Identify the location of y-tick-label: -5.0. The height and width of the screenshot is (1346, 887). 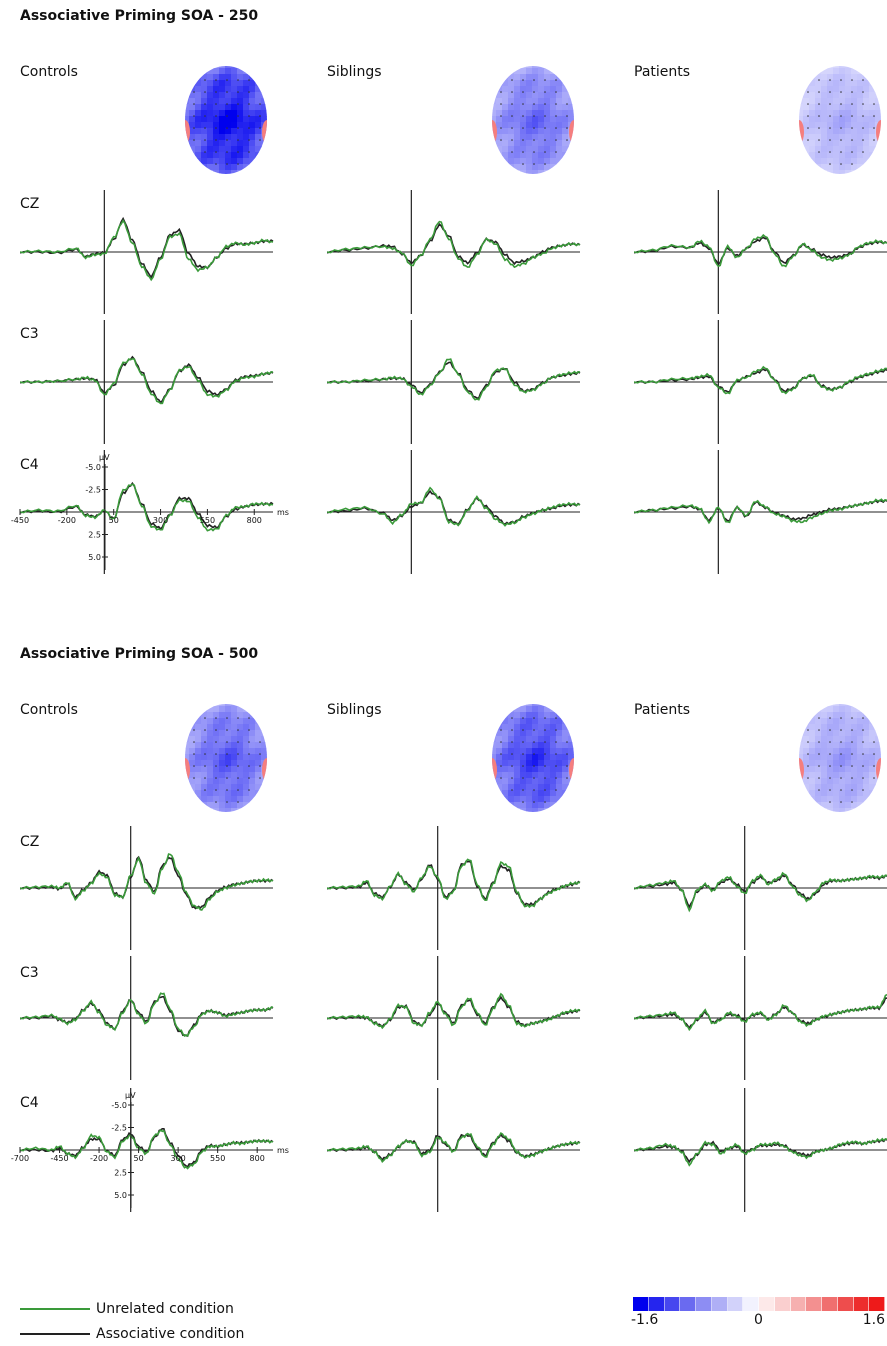
(119, 1105).